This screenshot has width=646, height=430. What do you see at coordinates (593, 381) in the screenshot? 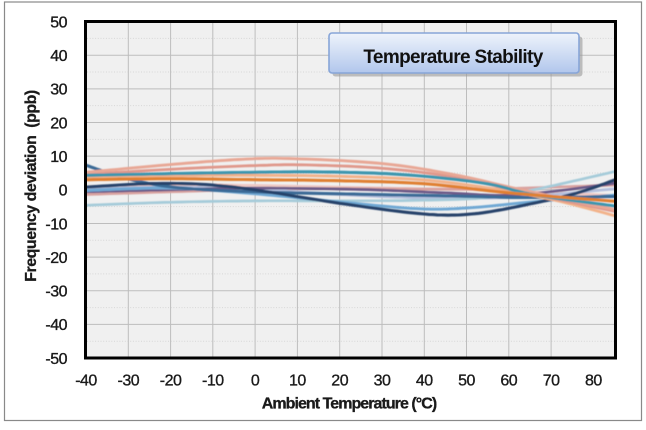
I see `svg-text: 80` at bounding box center [593, 381].